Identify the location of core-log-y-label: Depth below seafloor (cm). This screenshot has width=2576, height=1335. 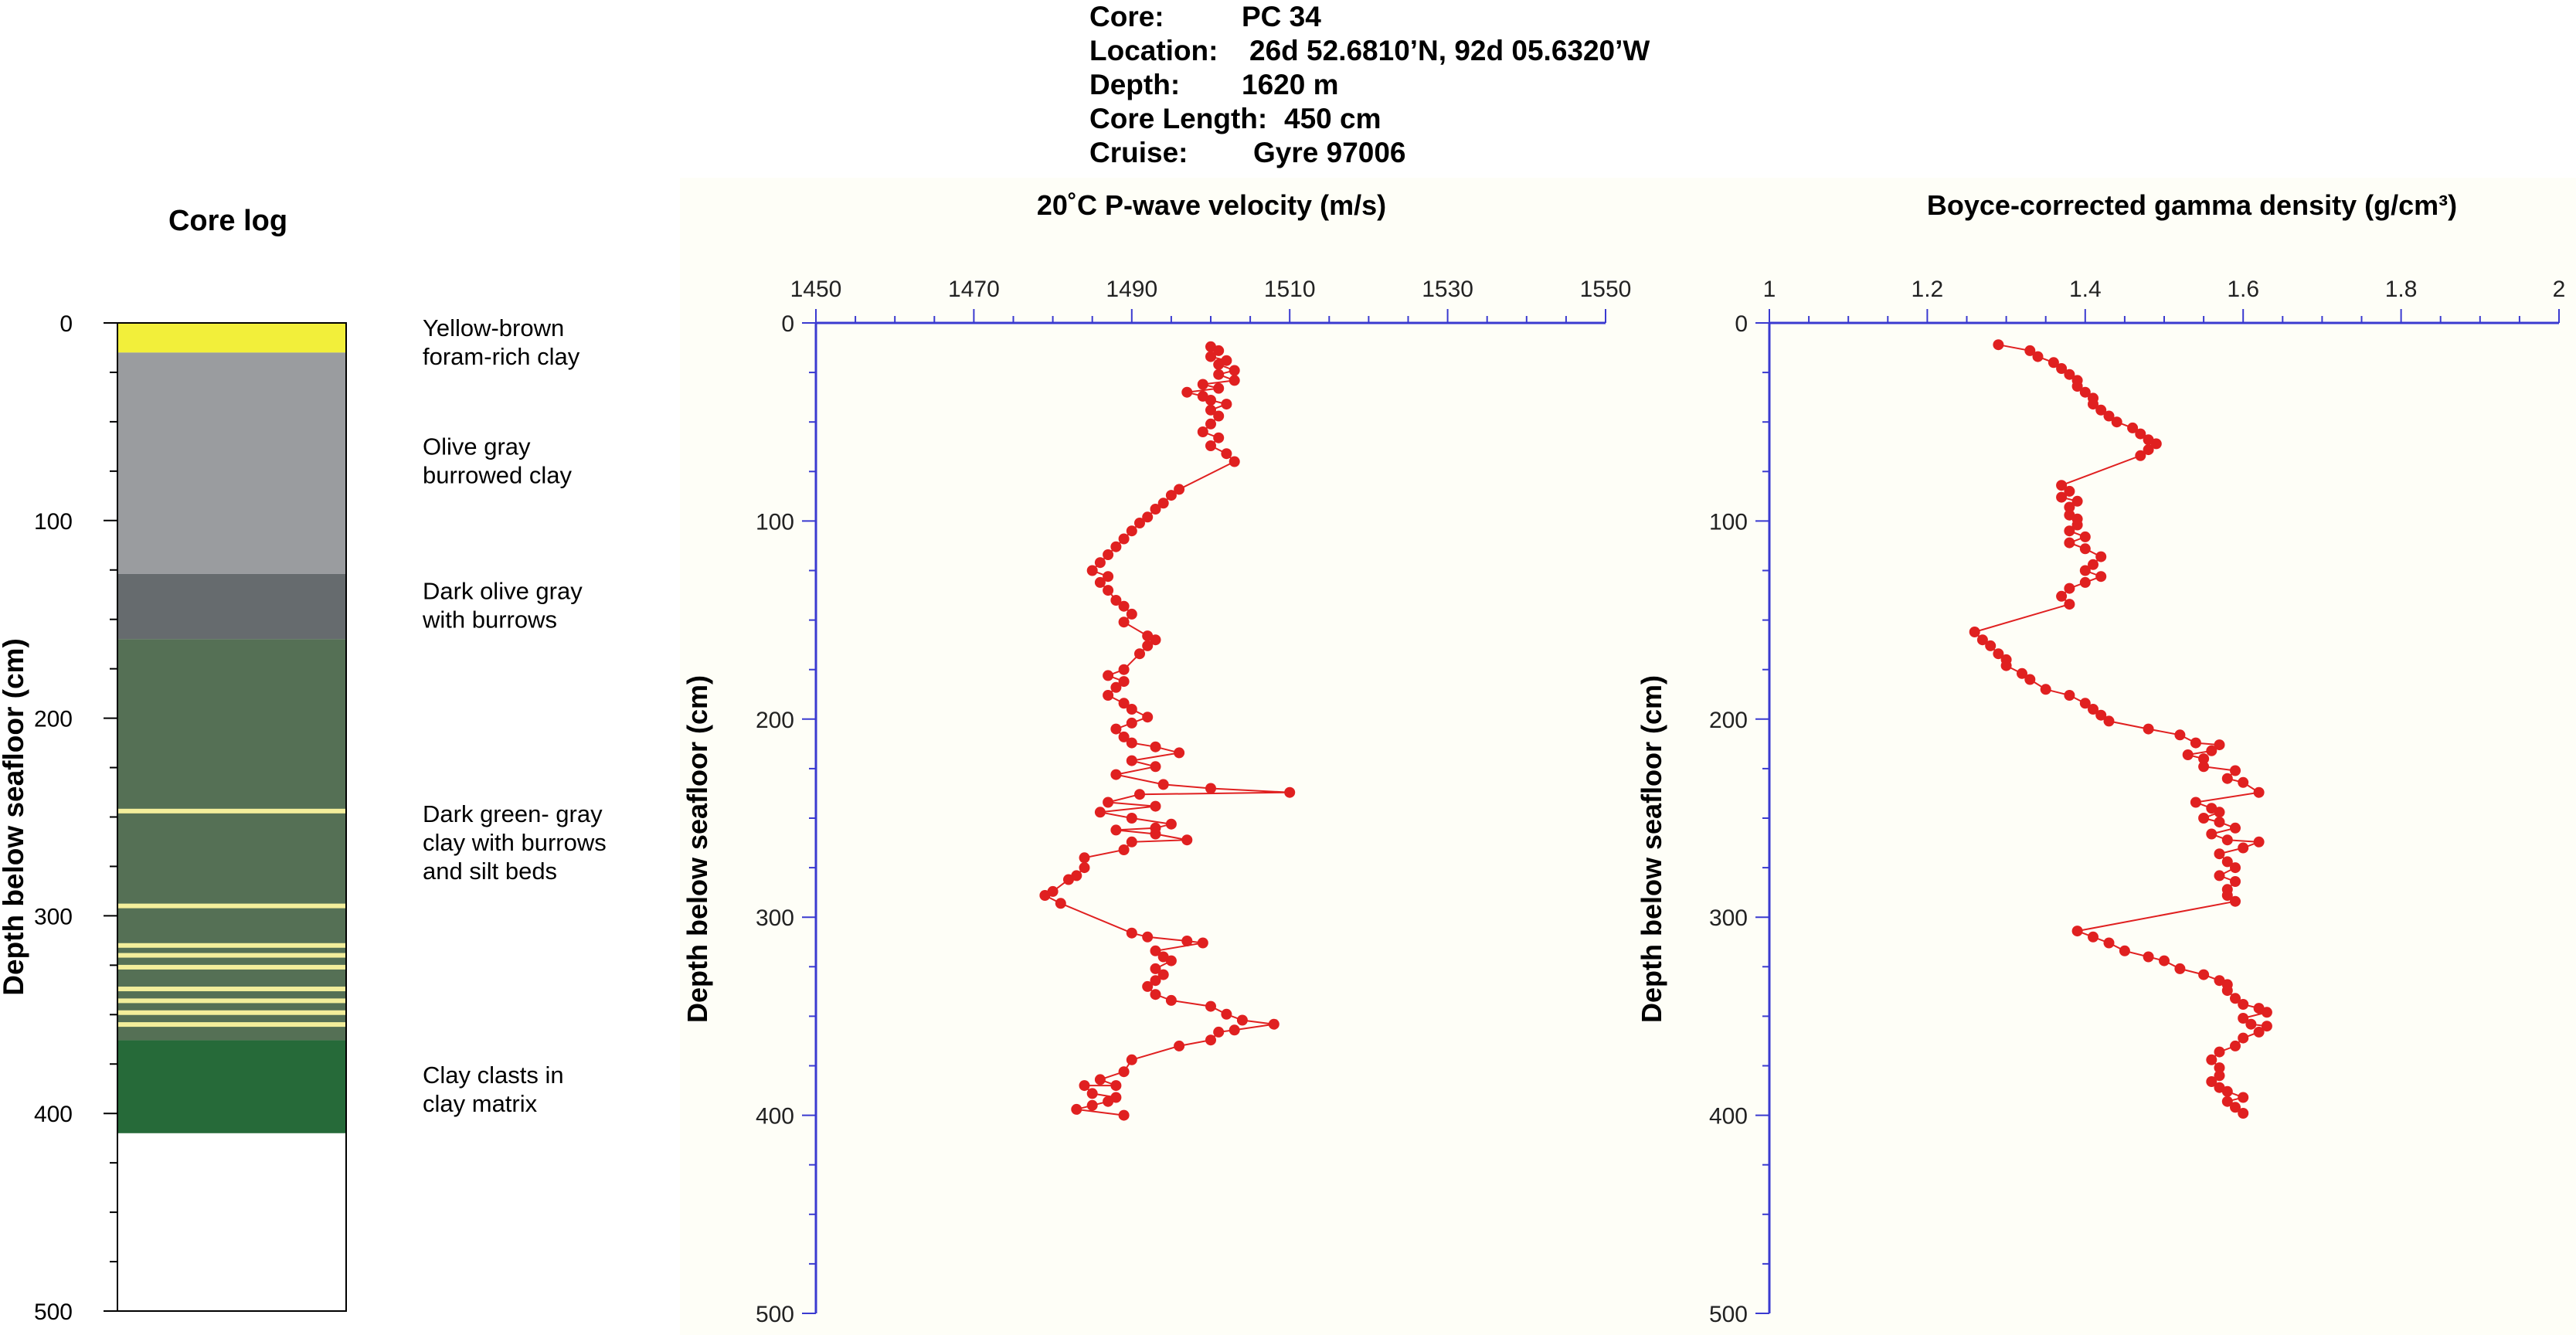
(14, 817).